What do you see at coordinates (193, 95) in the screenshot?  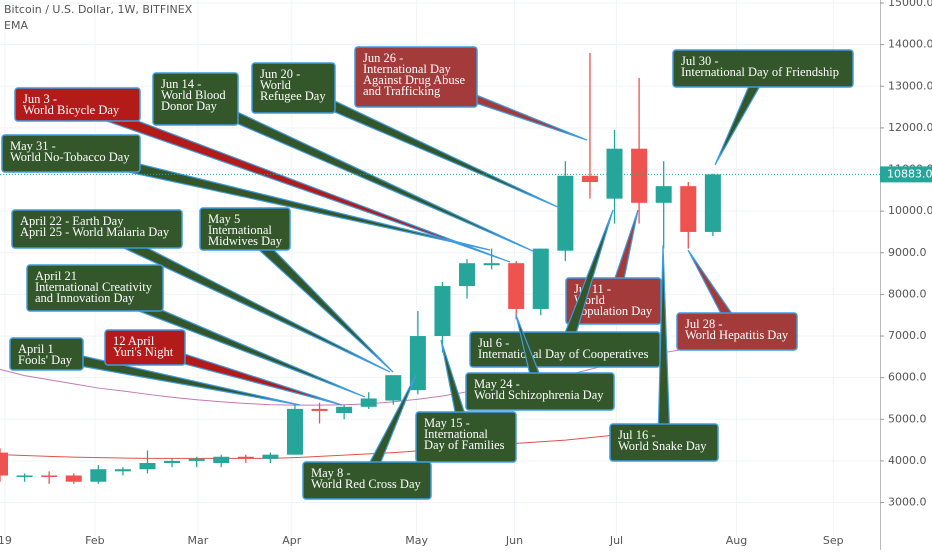 I see `callout-text: World Blood` at bounding box center [193, 95].